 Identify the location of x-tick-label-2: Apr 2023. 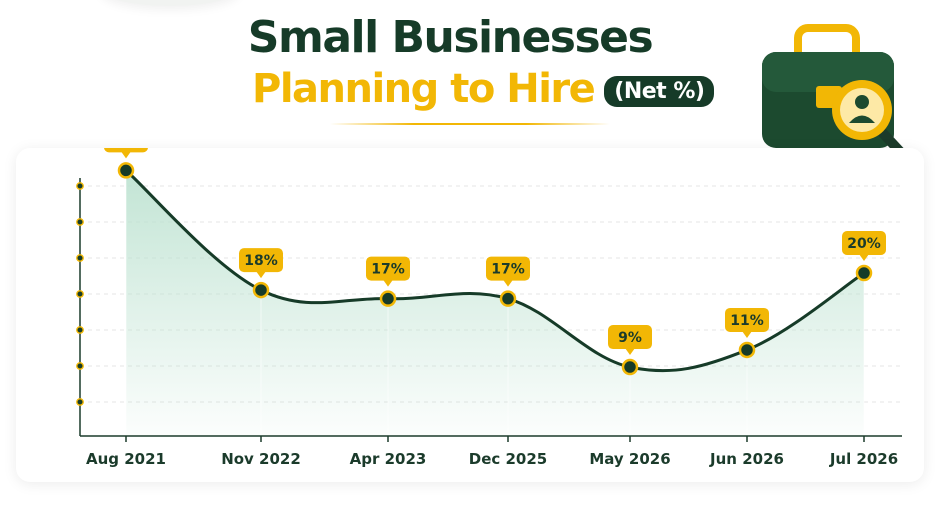
(388, 459).